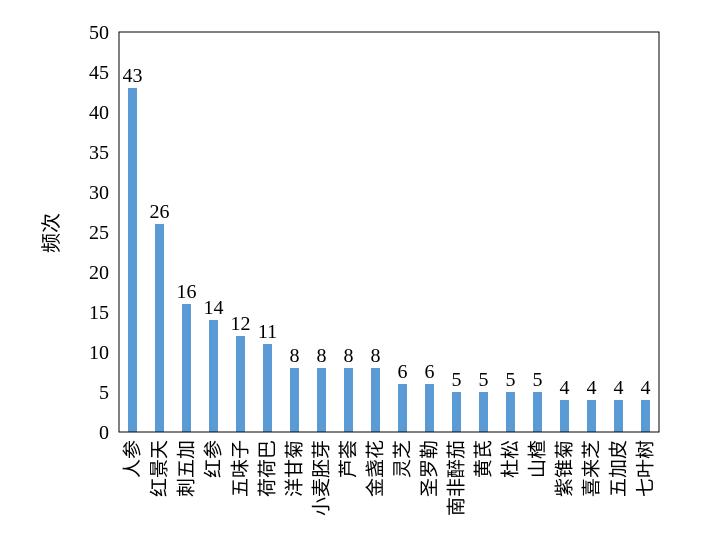  Describe the element at coordinates (99, 353) in the screenshot. I see `y-tick-label: 10` at that location.